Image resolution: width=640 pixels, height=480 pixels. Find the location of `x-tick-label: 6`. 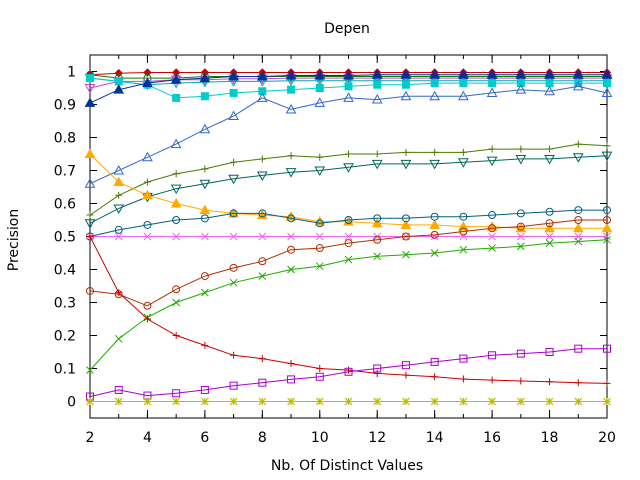

x-tick-label: 6 is located at coordinates (204, 438).